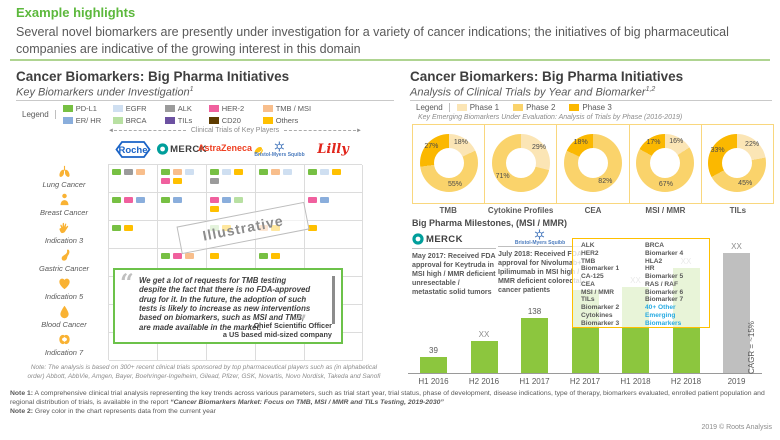  What do you see at coordinates (588, 300) in the screenshot?
I see `biomarker-item-tils: TILs` at bounding box center [588, 300].